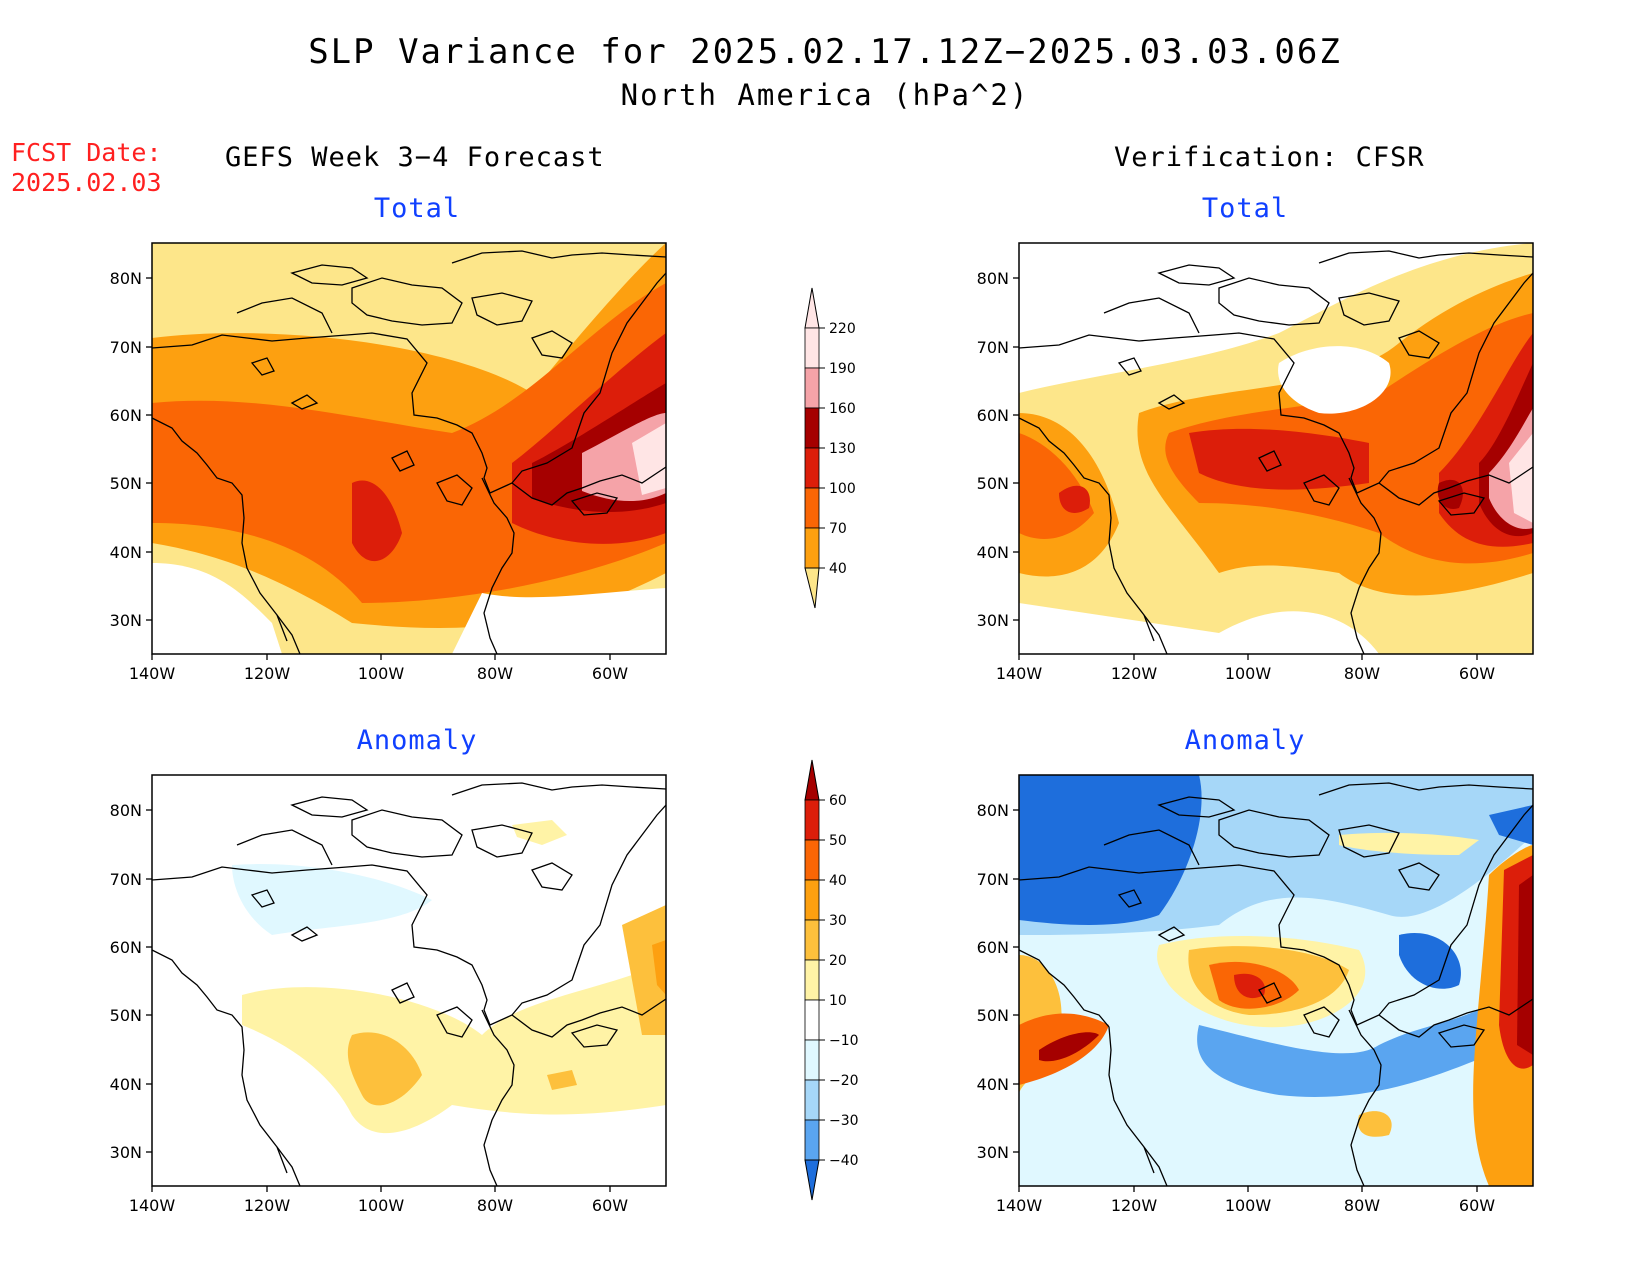 The width and height of the screenshot is (1650, 1275). I want to click on panel-title-verification-total: Total, so click(1245, 208).